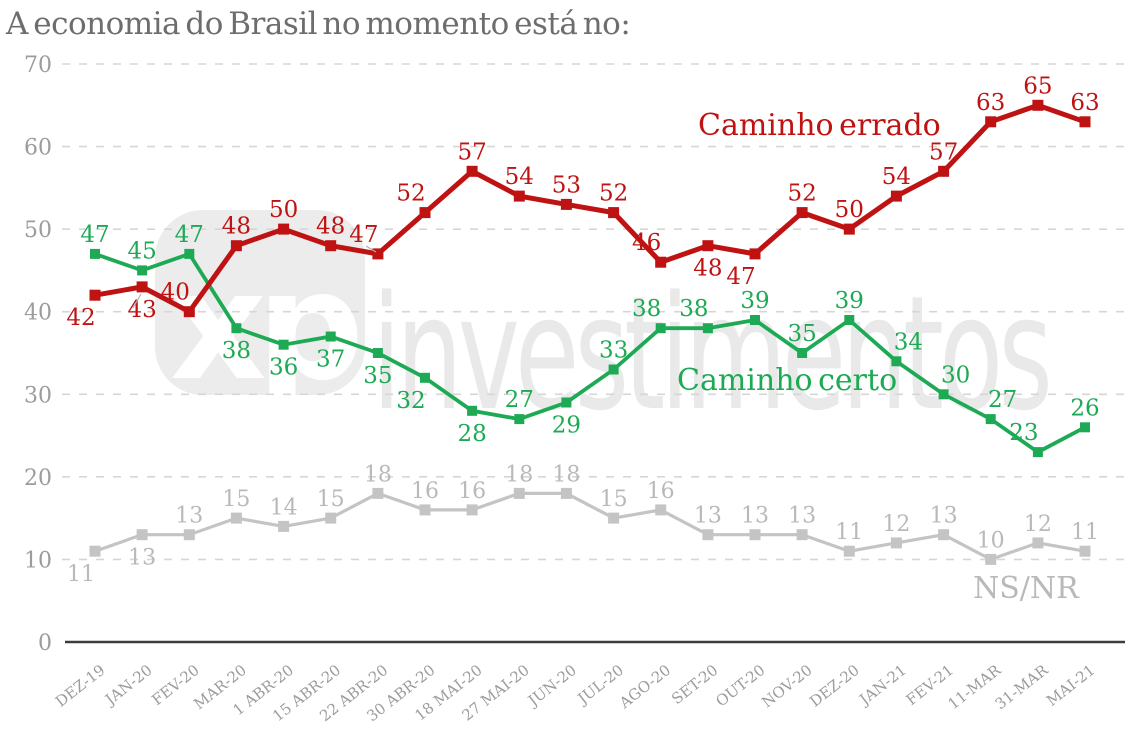 The image size is (1133, 739). I want to click on y-tick-label-70: 70, so click(38, 65).